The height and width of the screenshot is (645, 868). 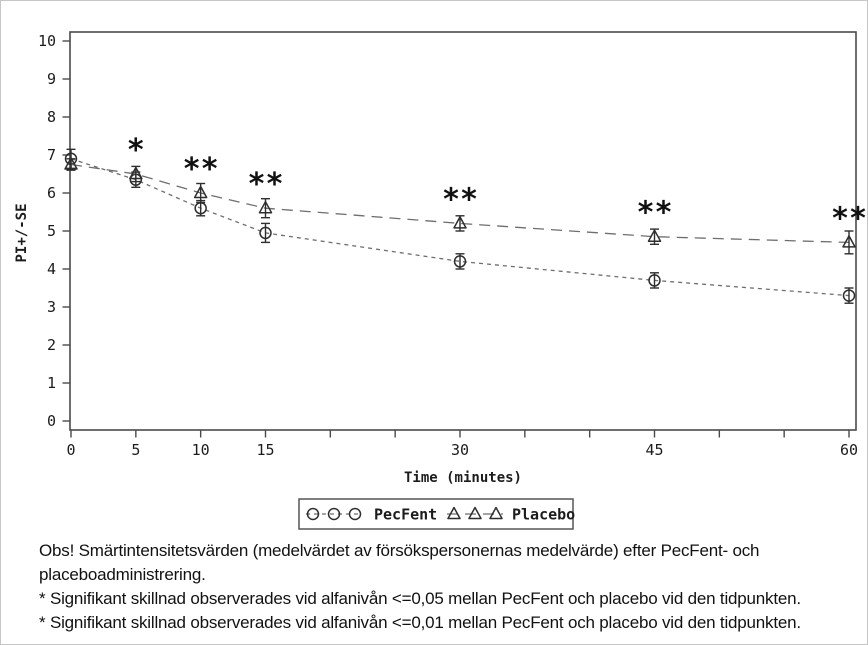 I want to click on y-tick-label: 8, so click(x=51, y=117).